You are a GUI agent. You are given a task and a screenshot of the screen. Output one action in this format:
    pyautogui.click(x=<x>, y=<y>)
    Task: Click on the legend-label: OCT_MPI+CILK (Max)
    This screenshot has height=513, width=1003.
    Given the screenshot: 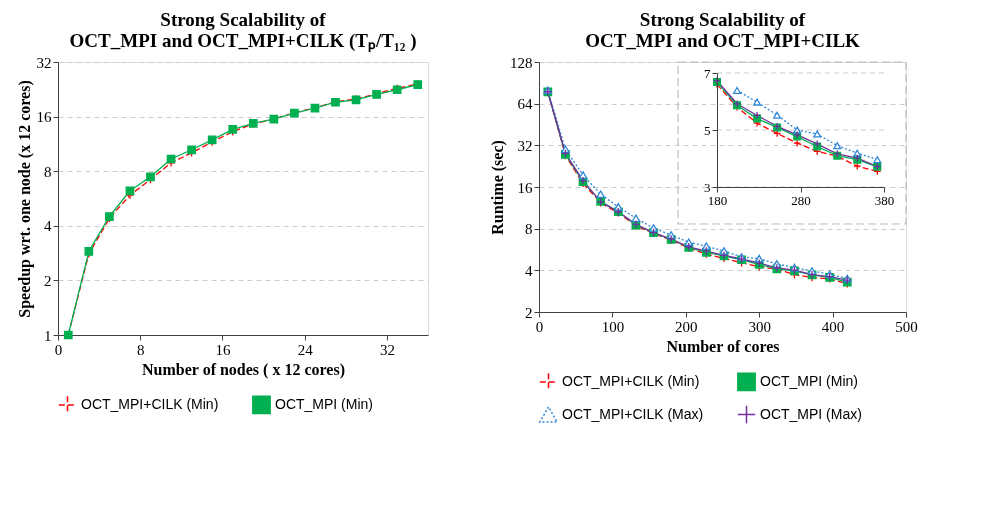 What is the action you would take?
    pyautogui.click(x=633, y=413)
    